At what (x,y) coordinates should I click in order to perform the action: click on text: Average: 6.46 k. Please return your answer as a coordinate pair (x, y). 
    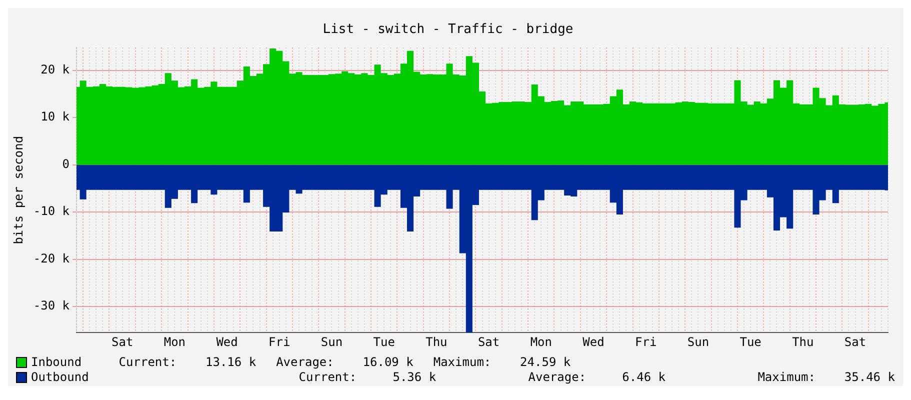
    Looking at the image, I should click on (597, 377).